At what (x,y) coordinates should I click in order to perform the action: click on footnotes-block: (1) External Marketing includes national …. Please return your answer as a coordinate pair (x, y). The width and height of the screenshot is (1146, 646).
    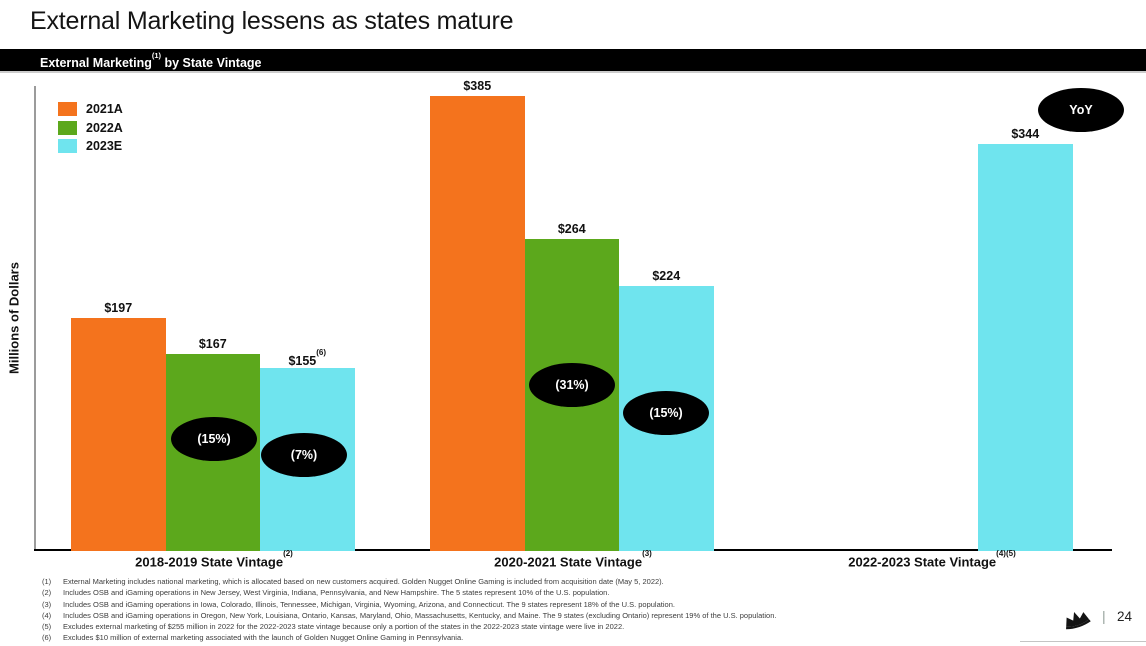
    Looking at the image, I should click on (409, 610).